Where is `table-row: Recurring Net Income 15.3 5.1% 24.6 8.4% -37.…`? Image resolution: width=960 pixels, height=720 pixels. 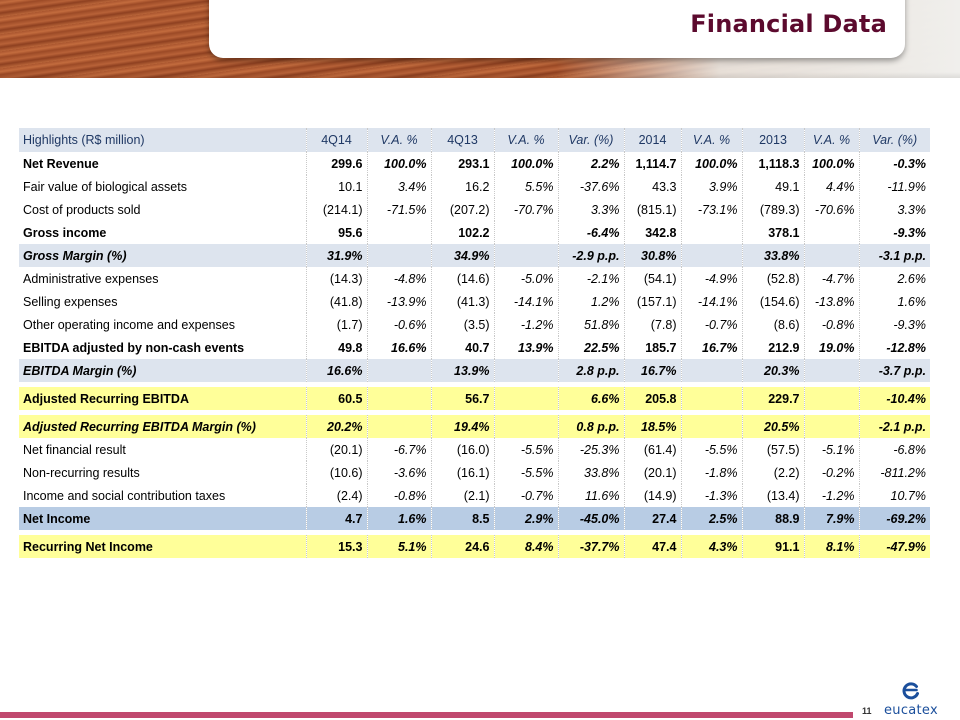 table-row: Recurring Net Income 15.3 5.1% 24.6 8.4% -37.… is located at coordinates (474, 546).